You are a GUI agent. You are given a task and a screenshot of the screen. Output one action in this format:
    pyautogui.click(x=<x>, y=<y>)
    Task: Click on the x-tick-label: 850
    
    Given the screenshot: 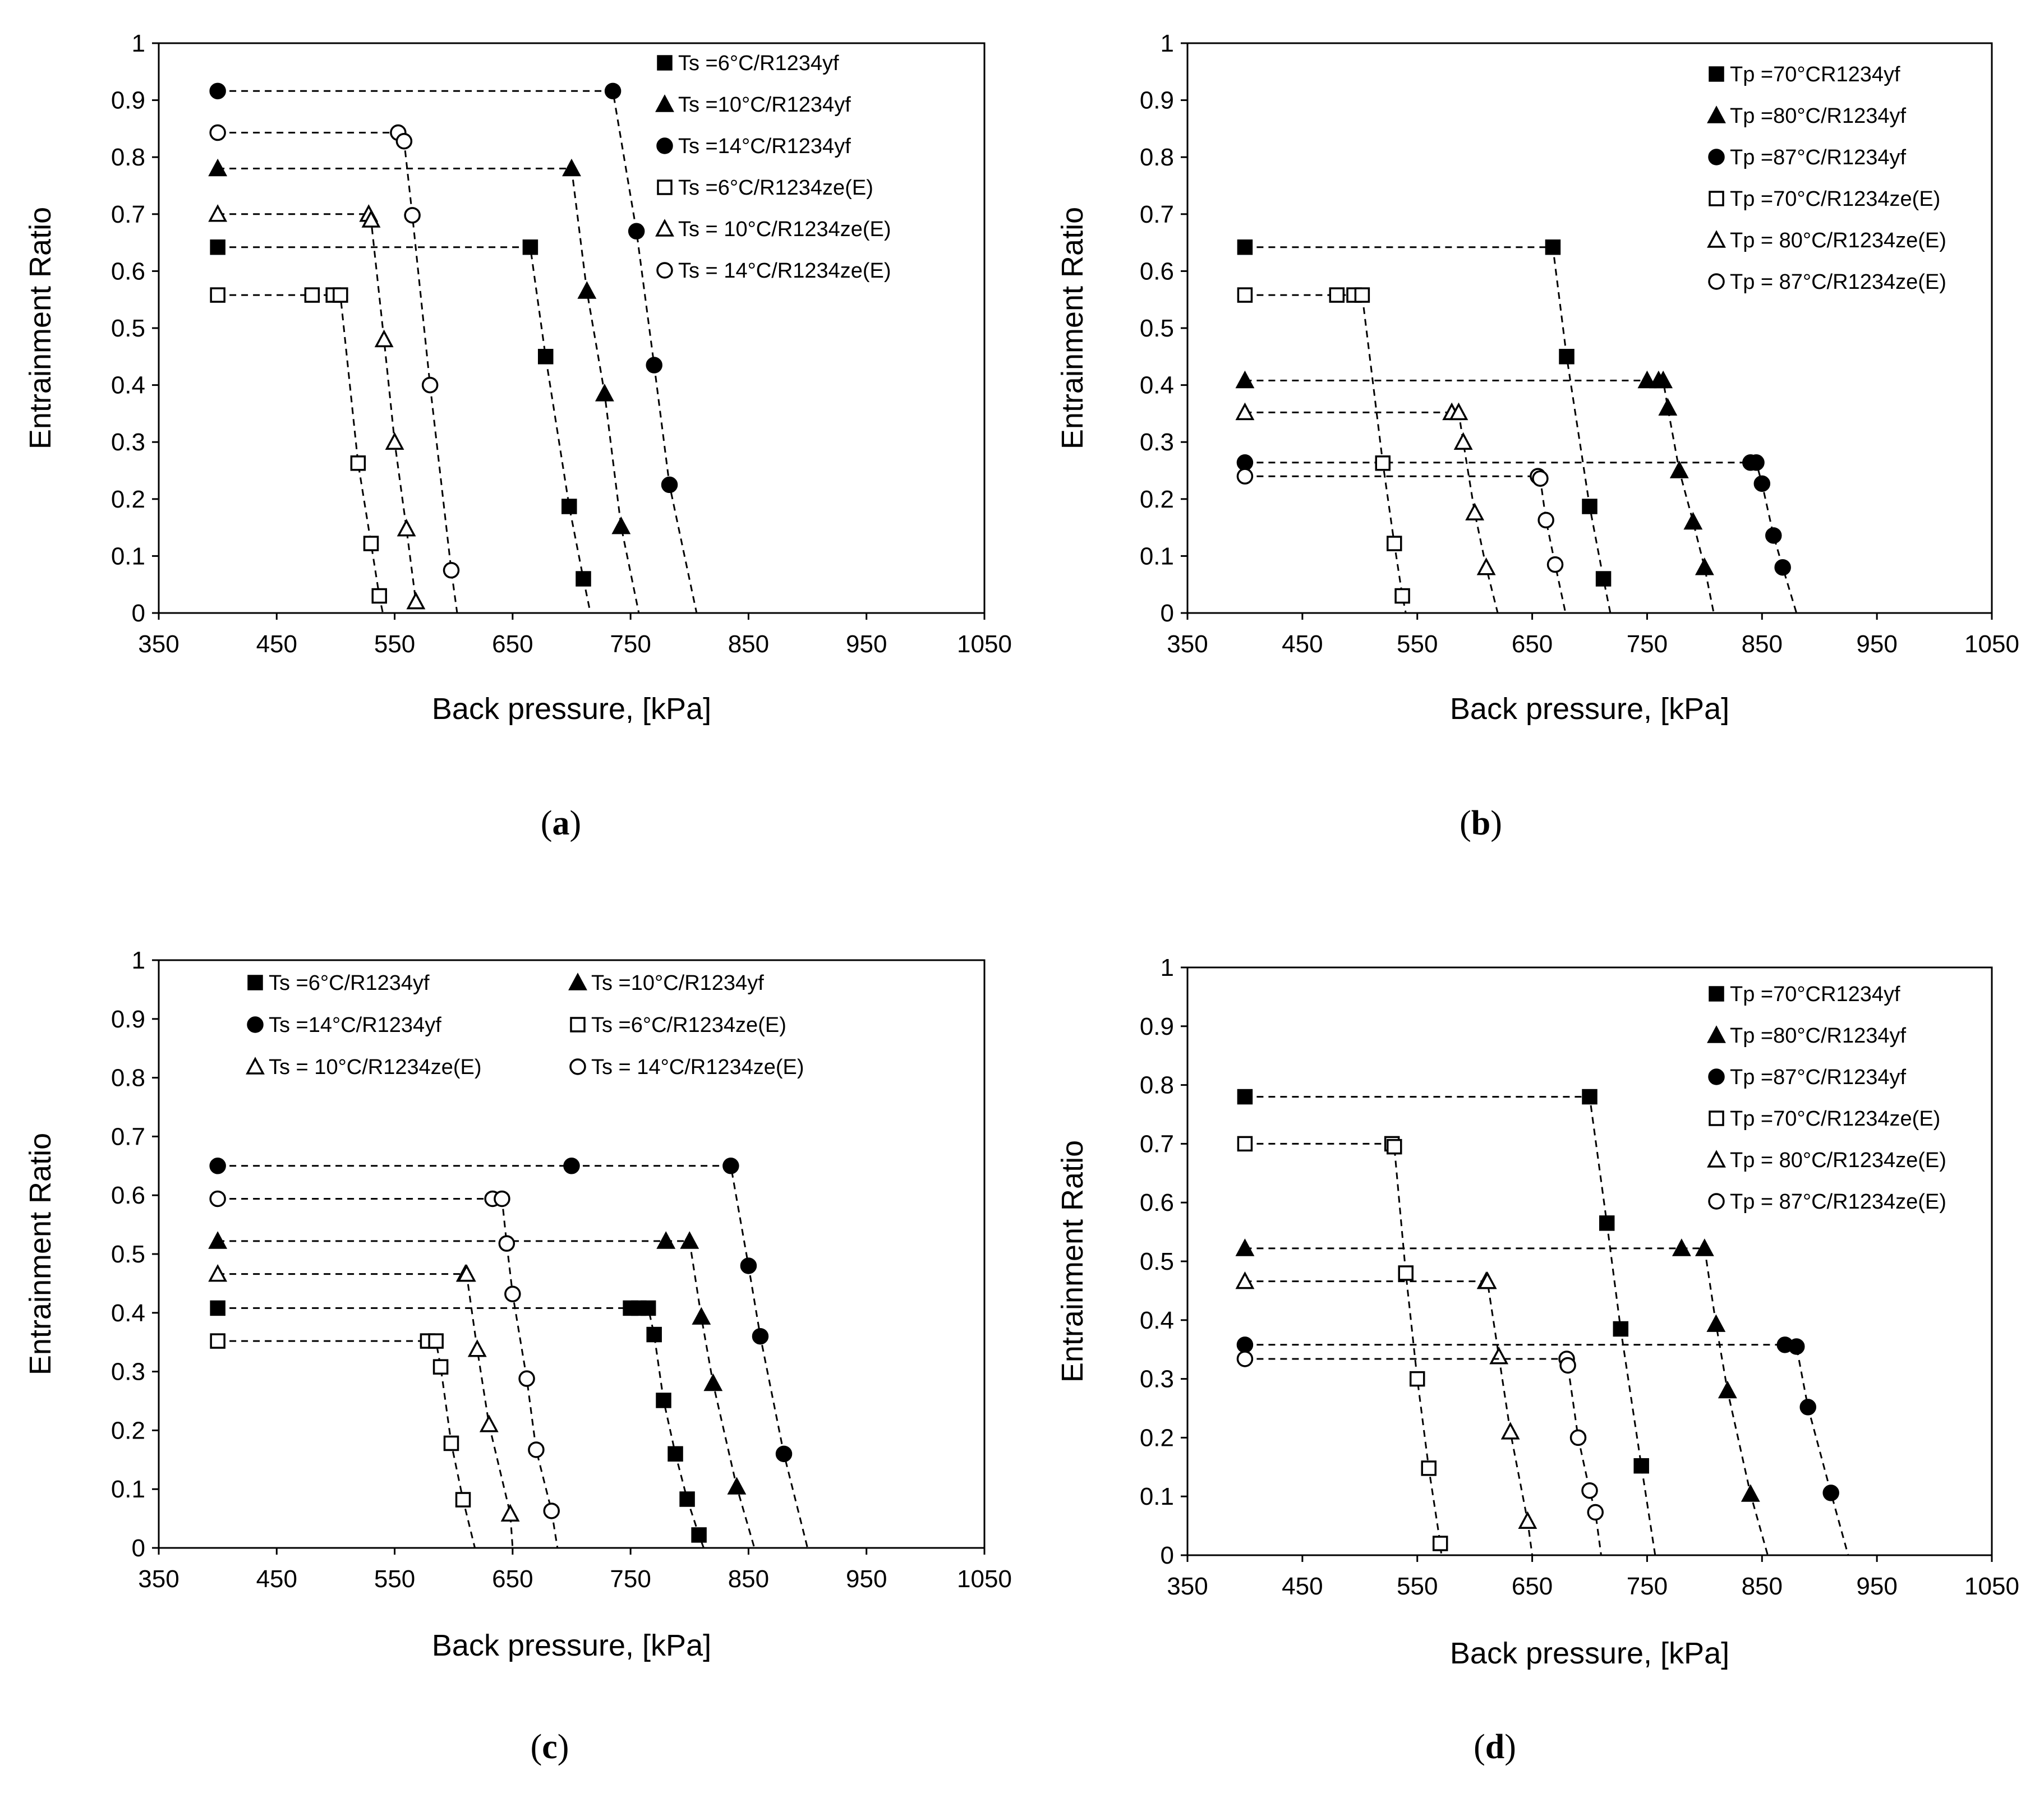 What is the action you would take?
    pyautogui.click(x=1763, y=1586)
    